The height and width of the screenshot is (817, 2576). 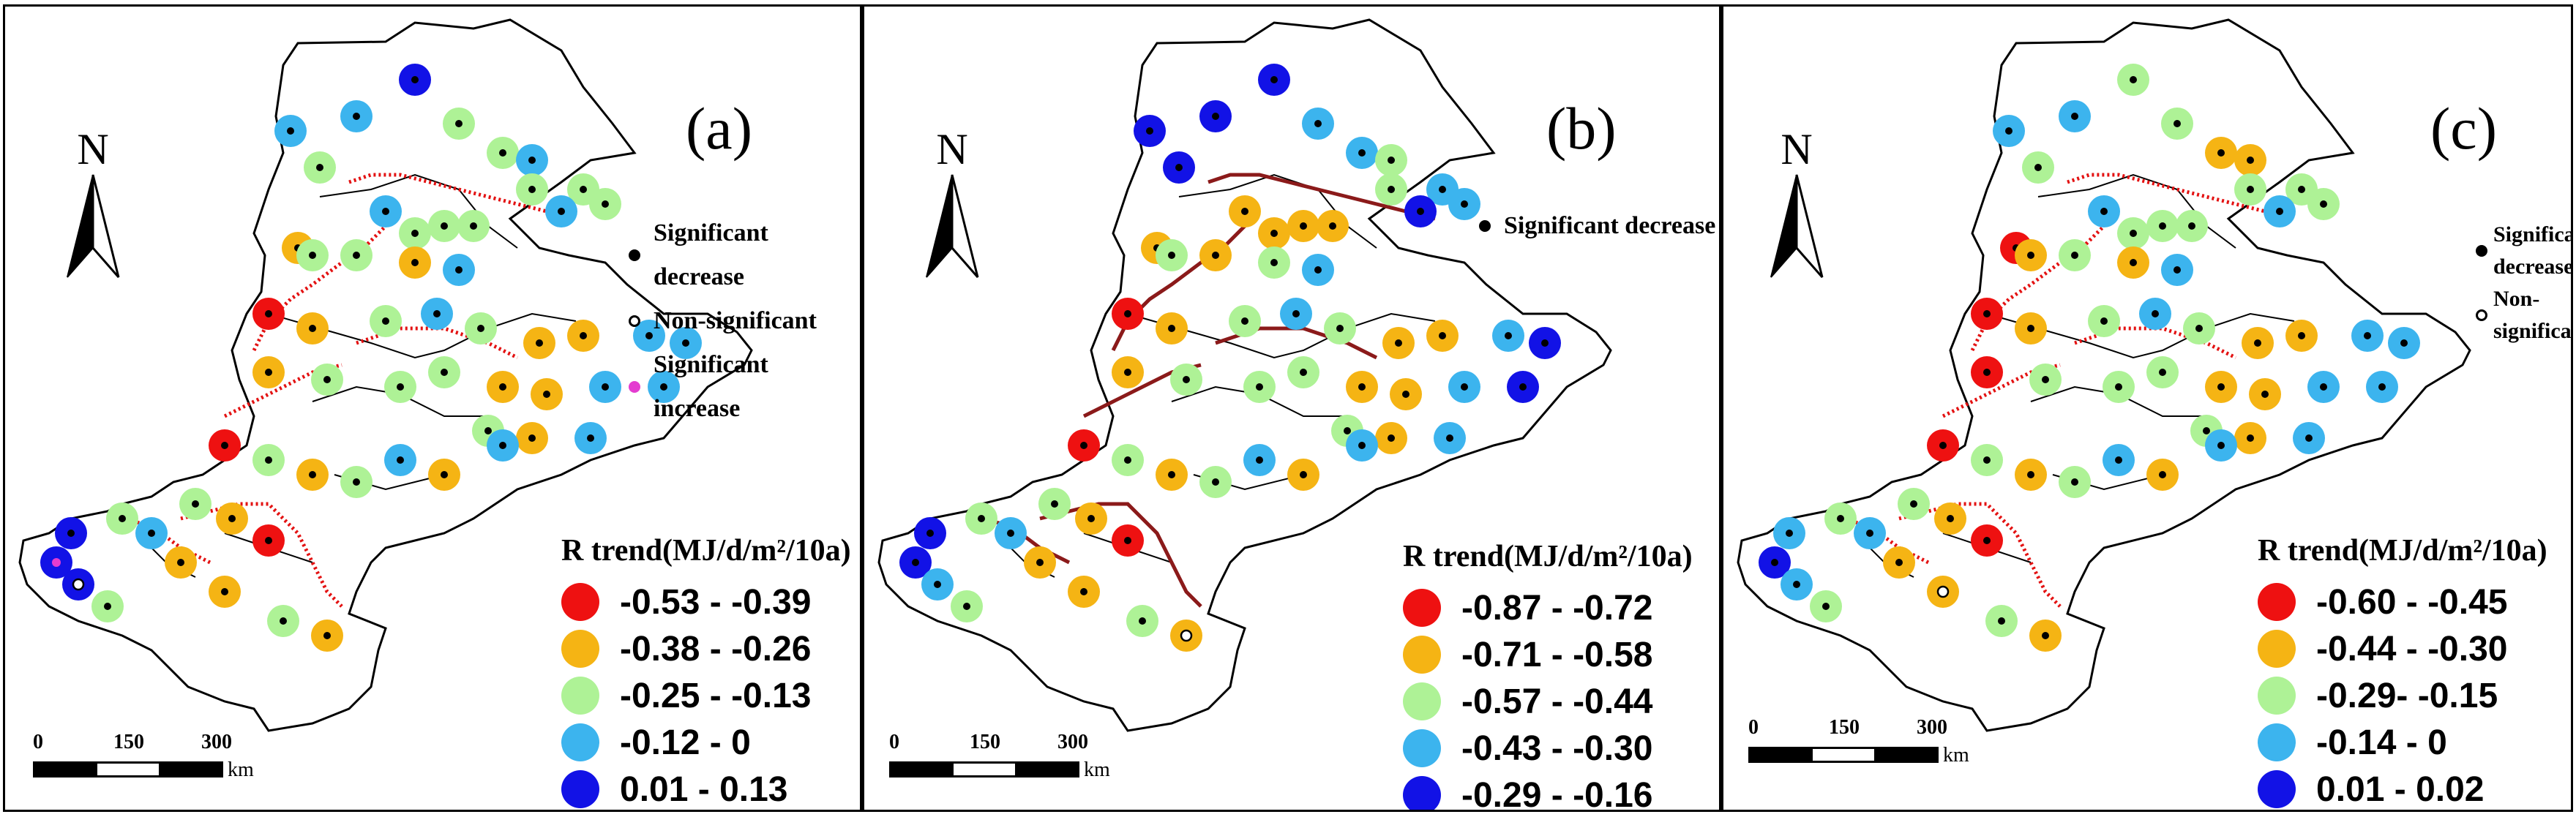 What do you see at coordinates (2402, 602) in the screenshot?
I see `legend-row: -0.60 - -0.45` at bounding box center [2402, 602].